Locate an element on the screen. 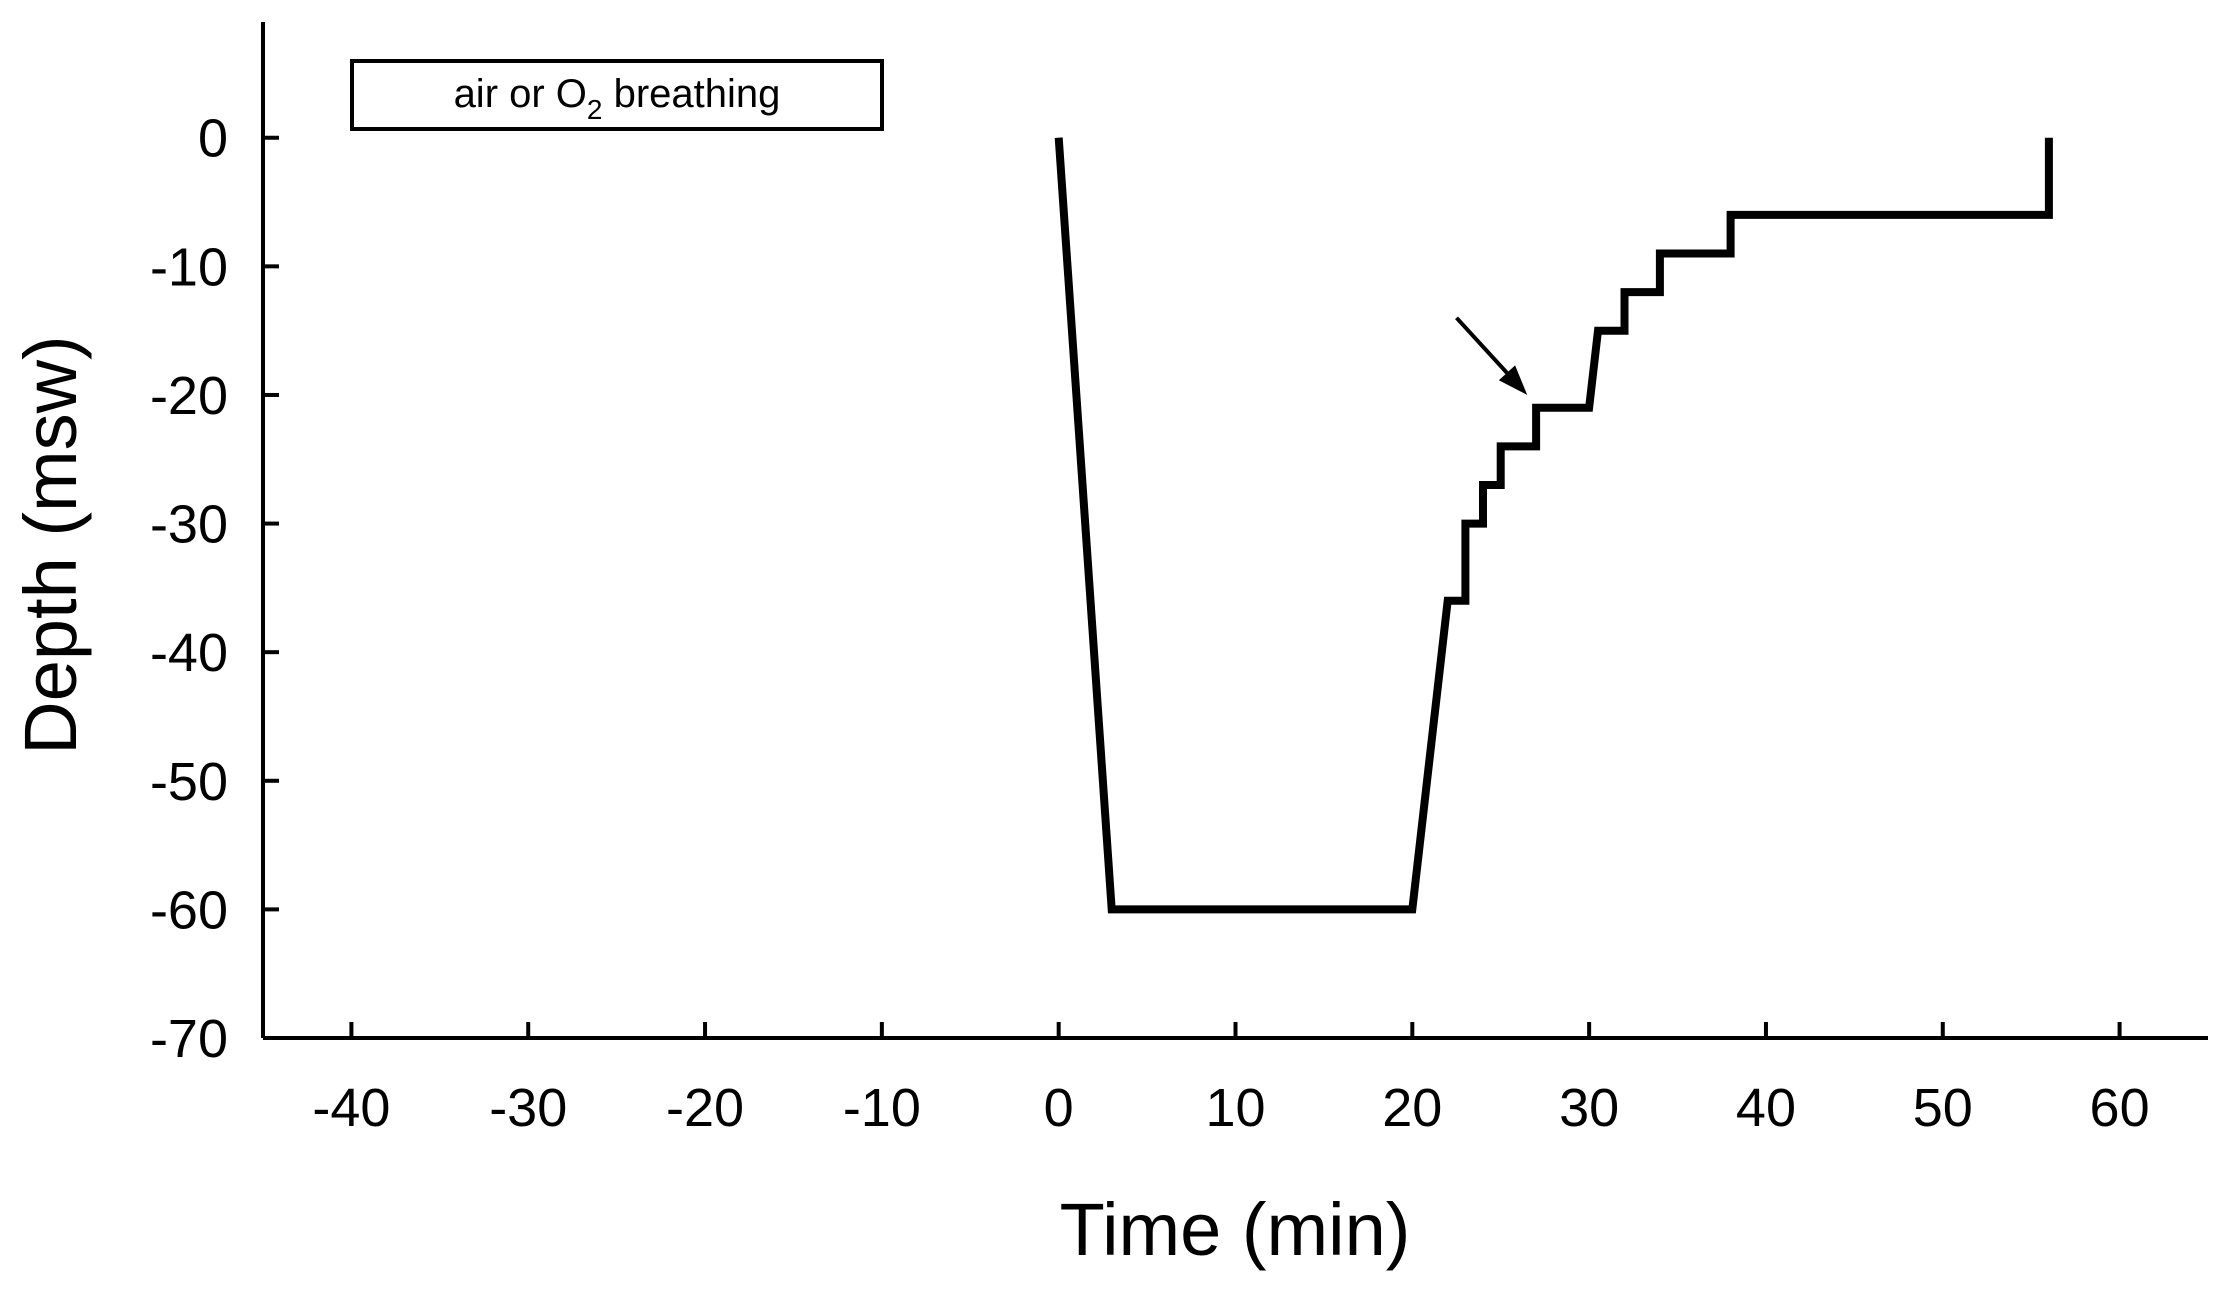  x-tick-label: 20 is located at coordinates (1412, 1108).